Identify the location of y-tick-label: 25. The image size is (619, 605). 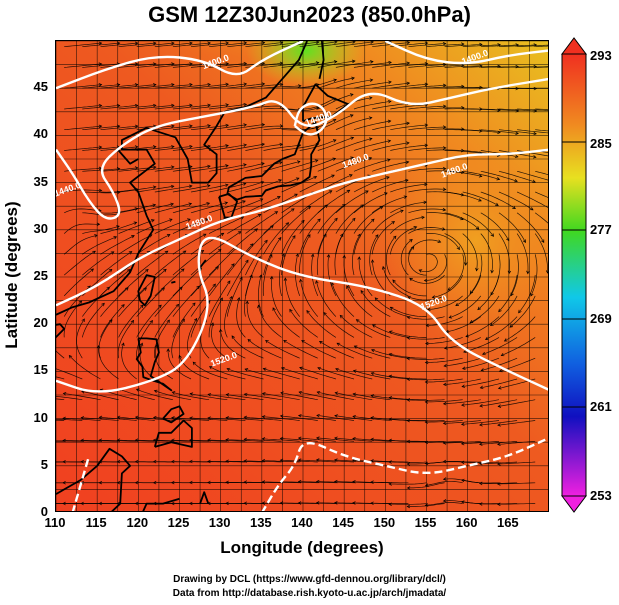
(40, 275).